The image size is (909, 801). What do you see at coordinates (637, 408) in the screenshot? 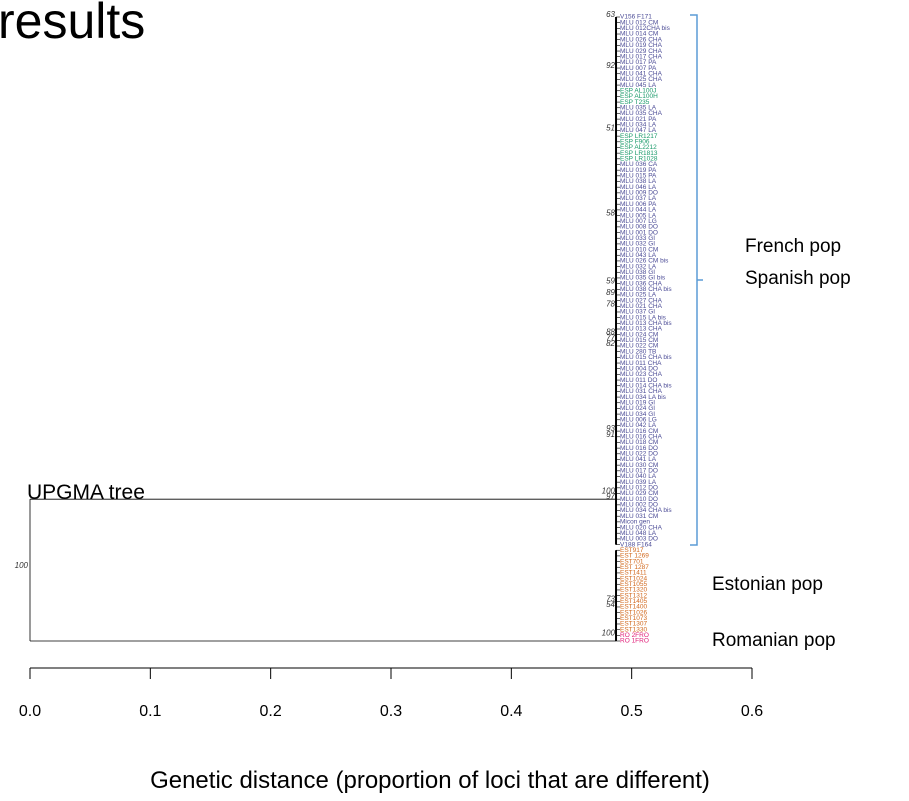
I see `leaf-label: MLU 024 GI` at bounding box center [637, 408].